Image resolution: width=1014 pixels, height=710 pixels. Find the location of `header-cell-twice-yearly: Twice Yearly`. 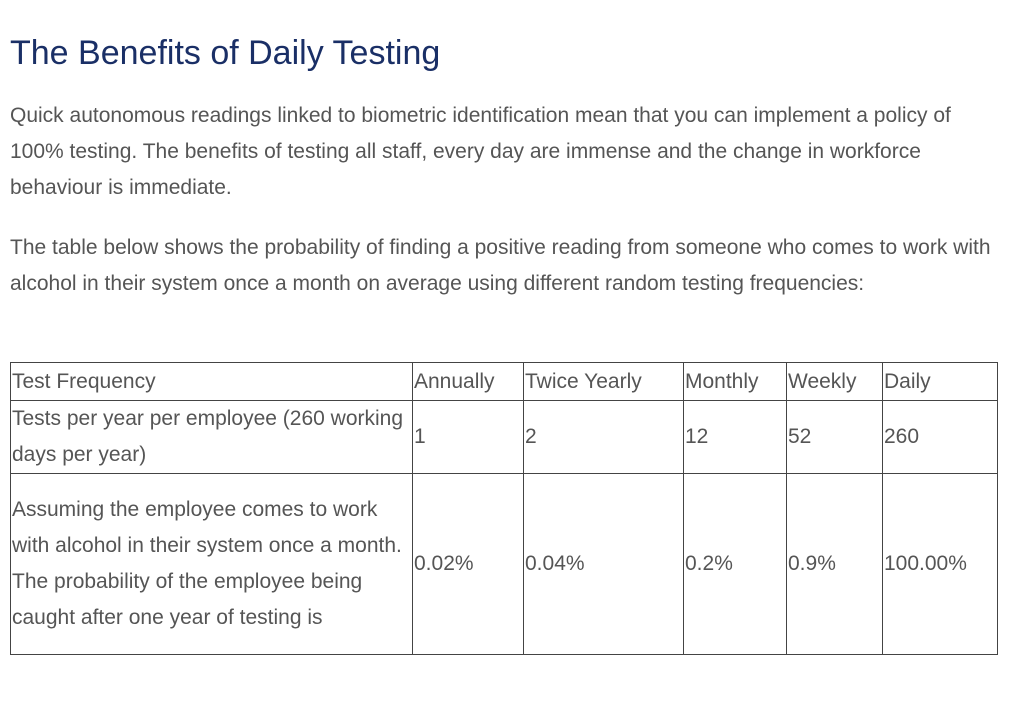

header-cell-twice-yearly: Twice Yearly is located at coordinates (603, 381).